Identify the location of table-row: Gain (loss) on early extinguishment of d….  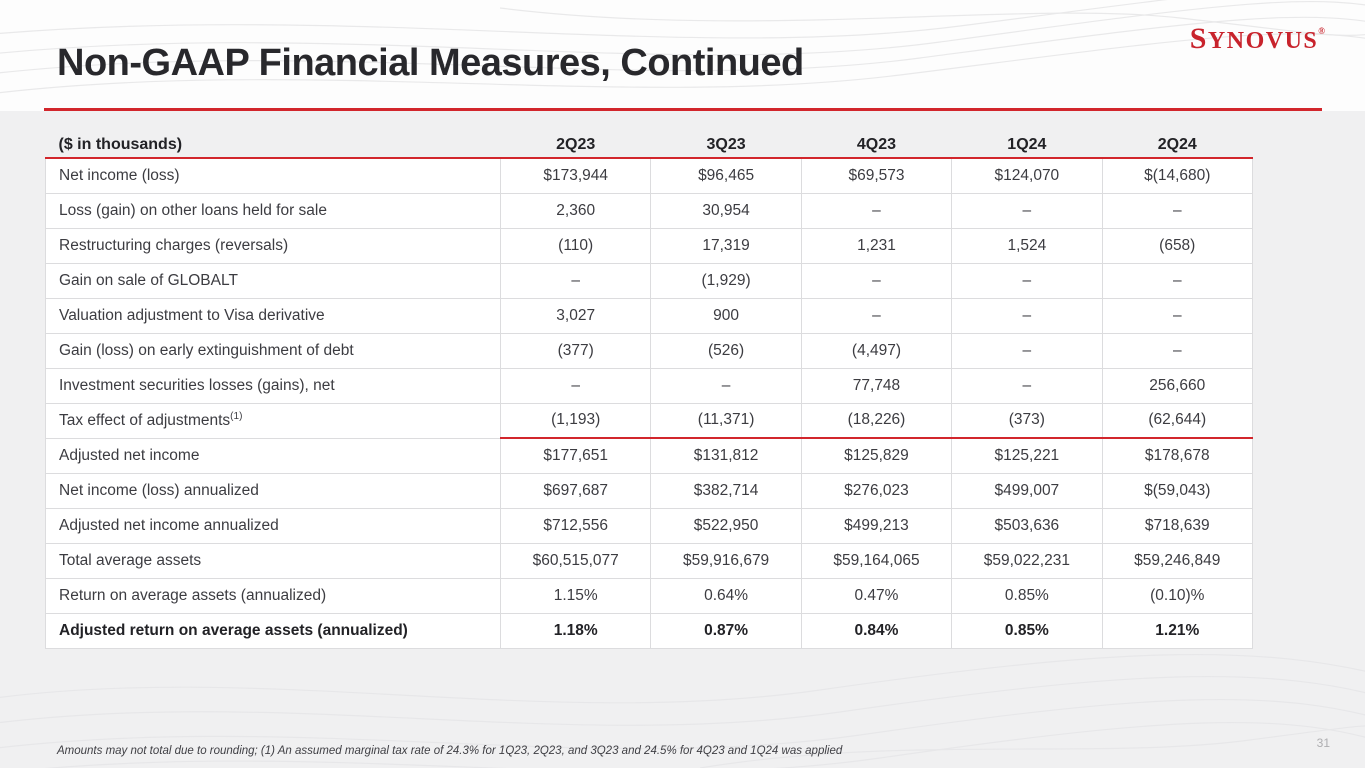
(649, 351).